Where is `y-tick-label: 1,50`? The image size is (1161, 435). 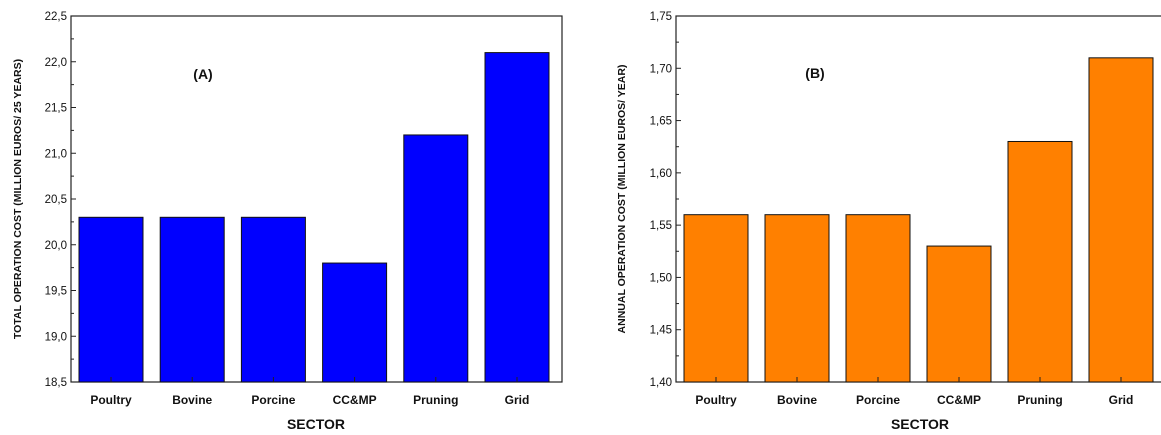 y-tick-label: 1,50 is located at coordinates (661, 278).